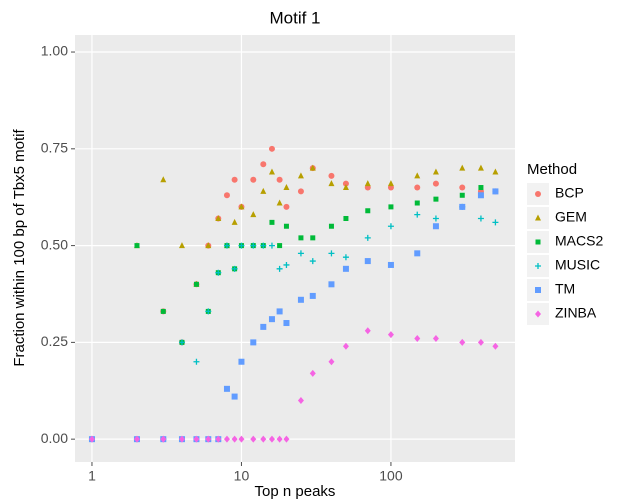  What do you see at coordinates (54, 244) in the screenshot?
I see `y-tick-label: 0.50` at bounding box center [54, 244].